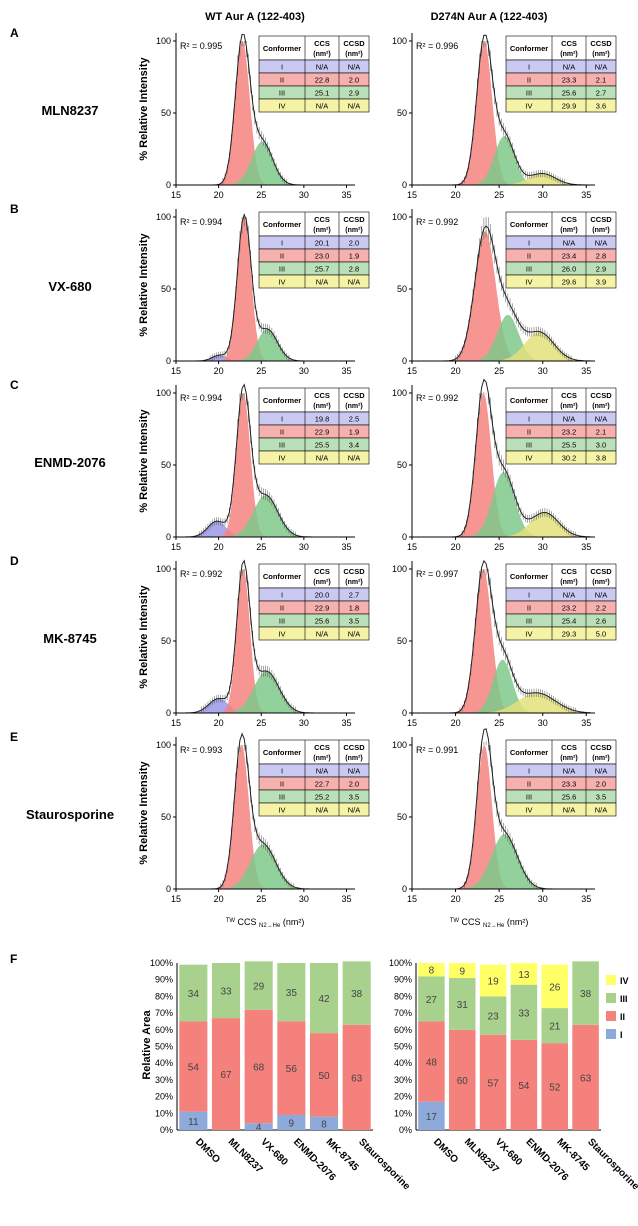 The height and width of the screenshot is (1226, 638). Describe the element at coordinates (569, 608) in the screenshot. I see `table-cell: 23.2` at that location.